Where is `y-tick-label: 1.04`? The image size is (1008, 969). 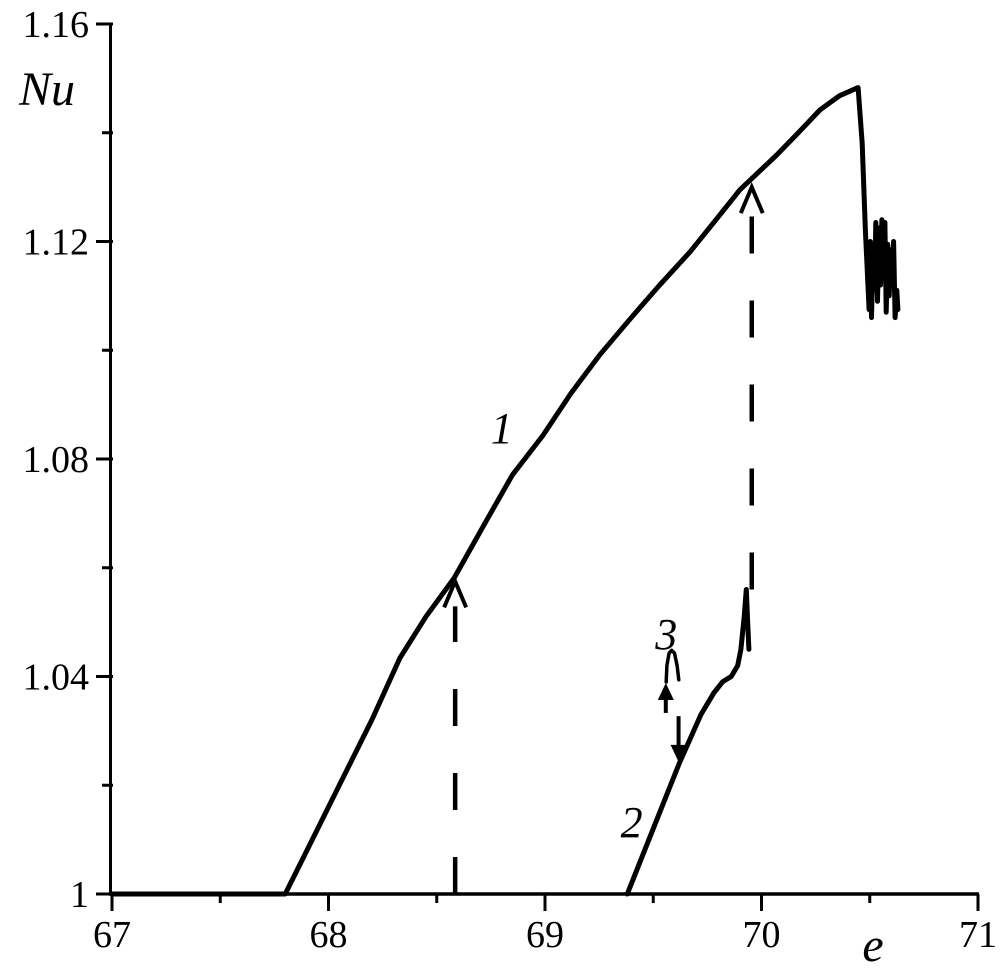 y-tick-label: 1.04 is located at coordinates (56, 678).